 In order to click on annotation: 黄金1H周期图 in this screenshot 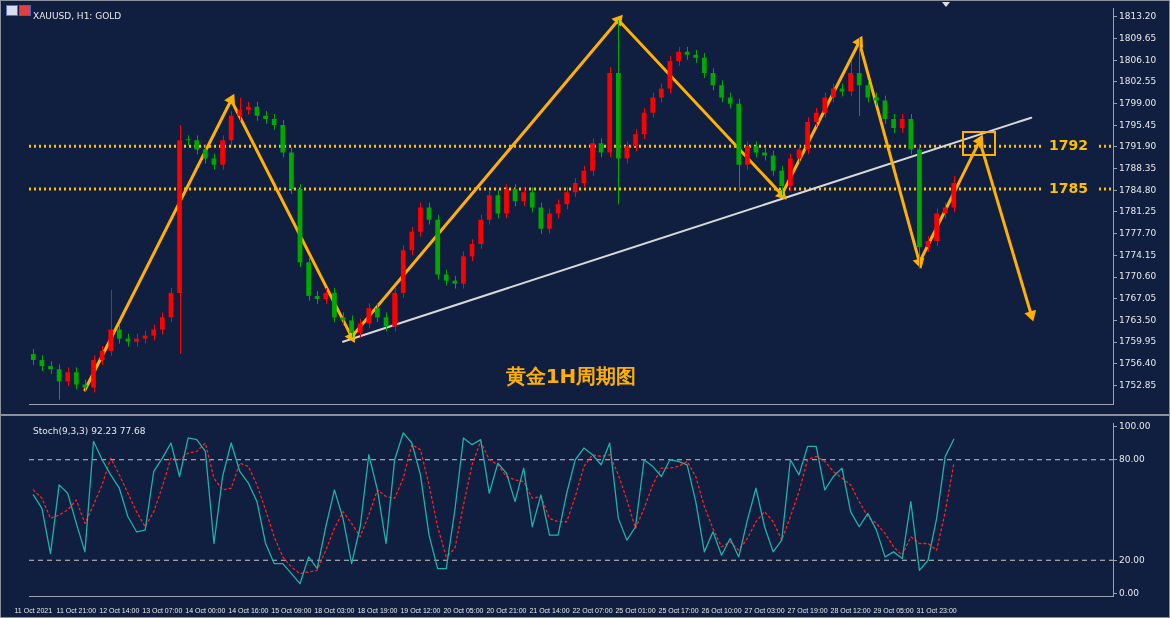, I will do `click(570, 376)`.